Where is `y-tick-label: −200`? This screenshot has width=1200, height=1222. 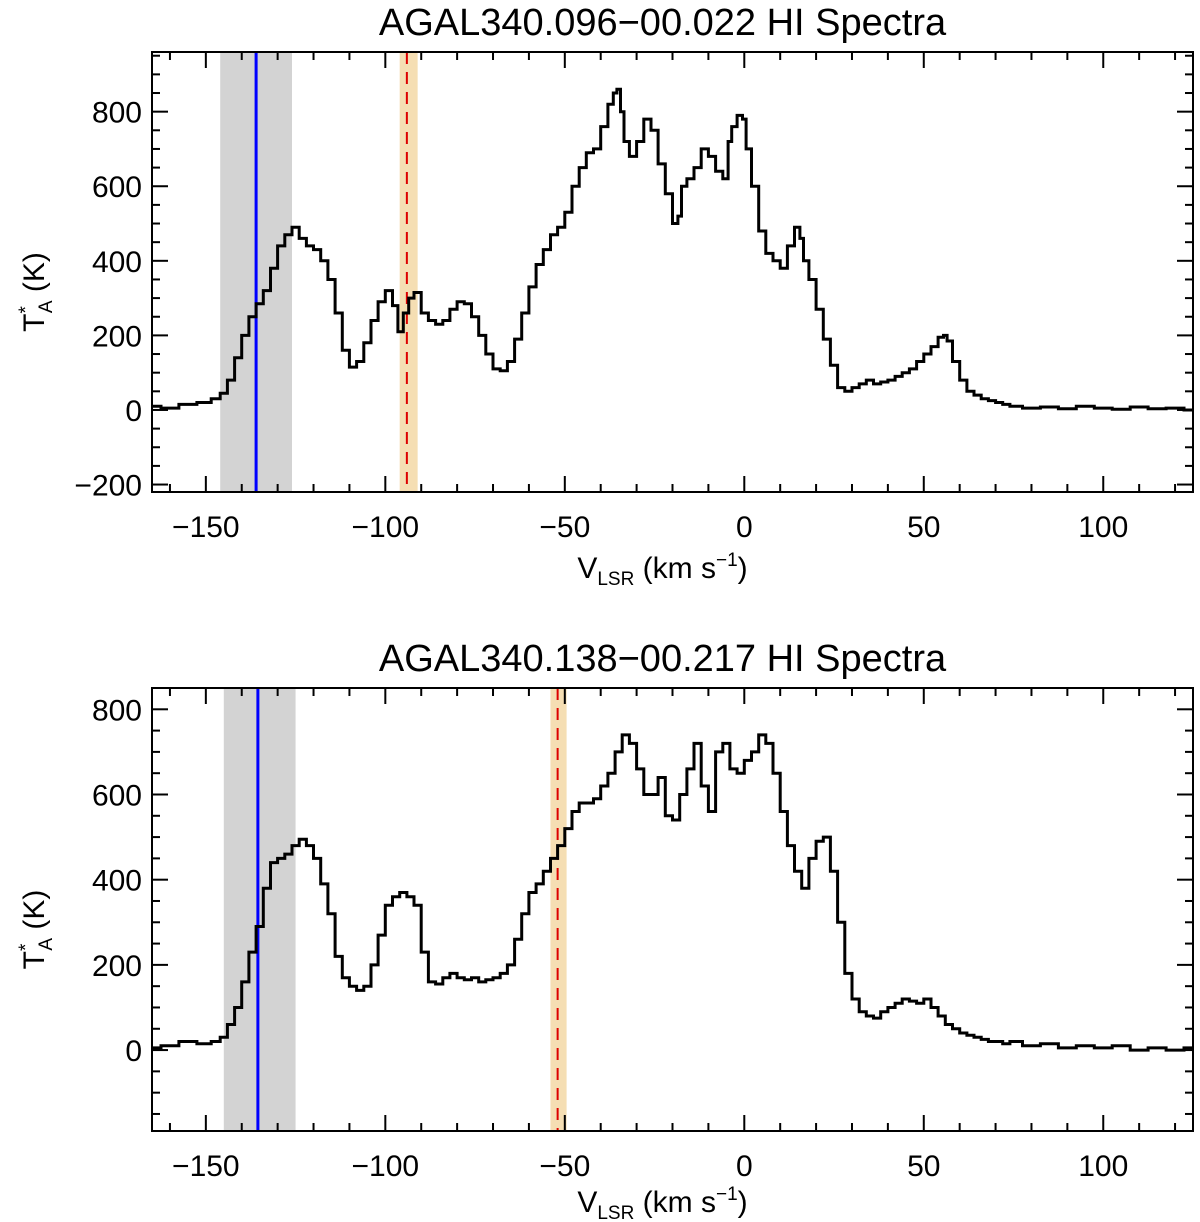
y-tick-label: −200 is located at coordinates (108, 486).